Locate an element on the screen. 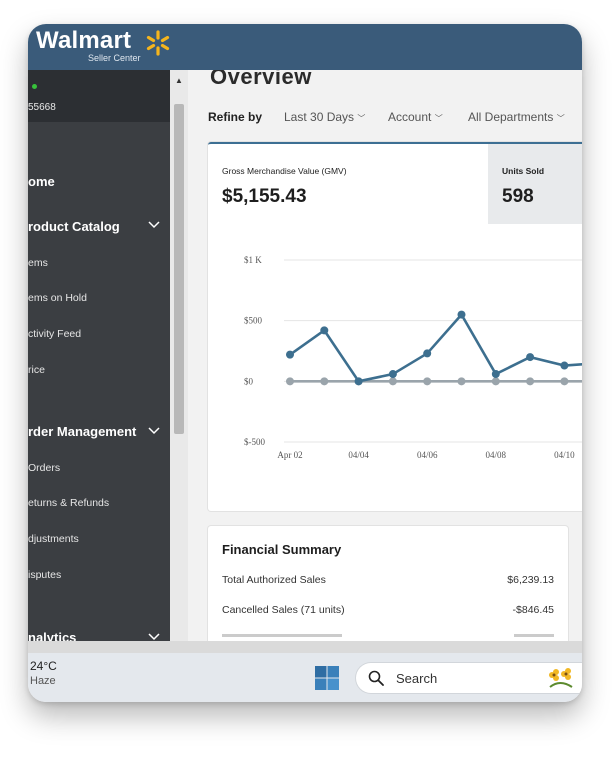 This screenshot has width=614, height=770. account-filter: Account ﹀ is located at coordinates (415, 117).